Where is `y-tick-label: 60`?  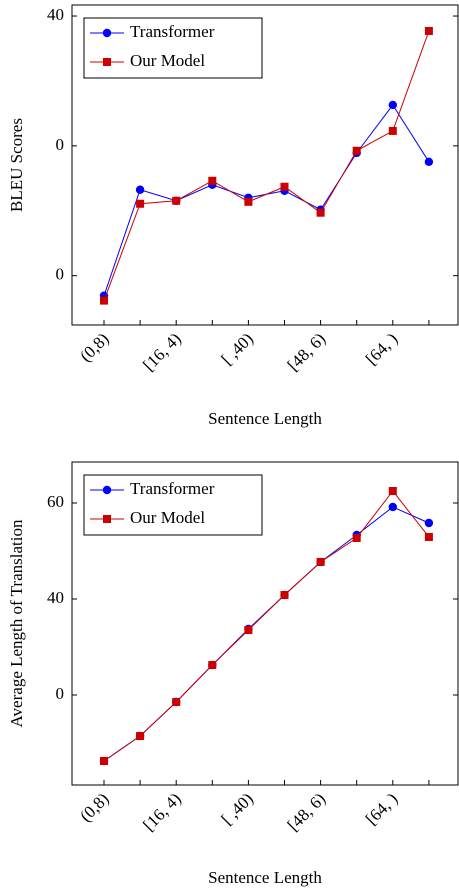
y-tick-label: 60 is located at coordinates (55, 501).